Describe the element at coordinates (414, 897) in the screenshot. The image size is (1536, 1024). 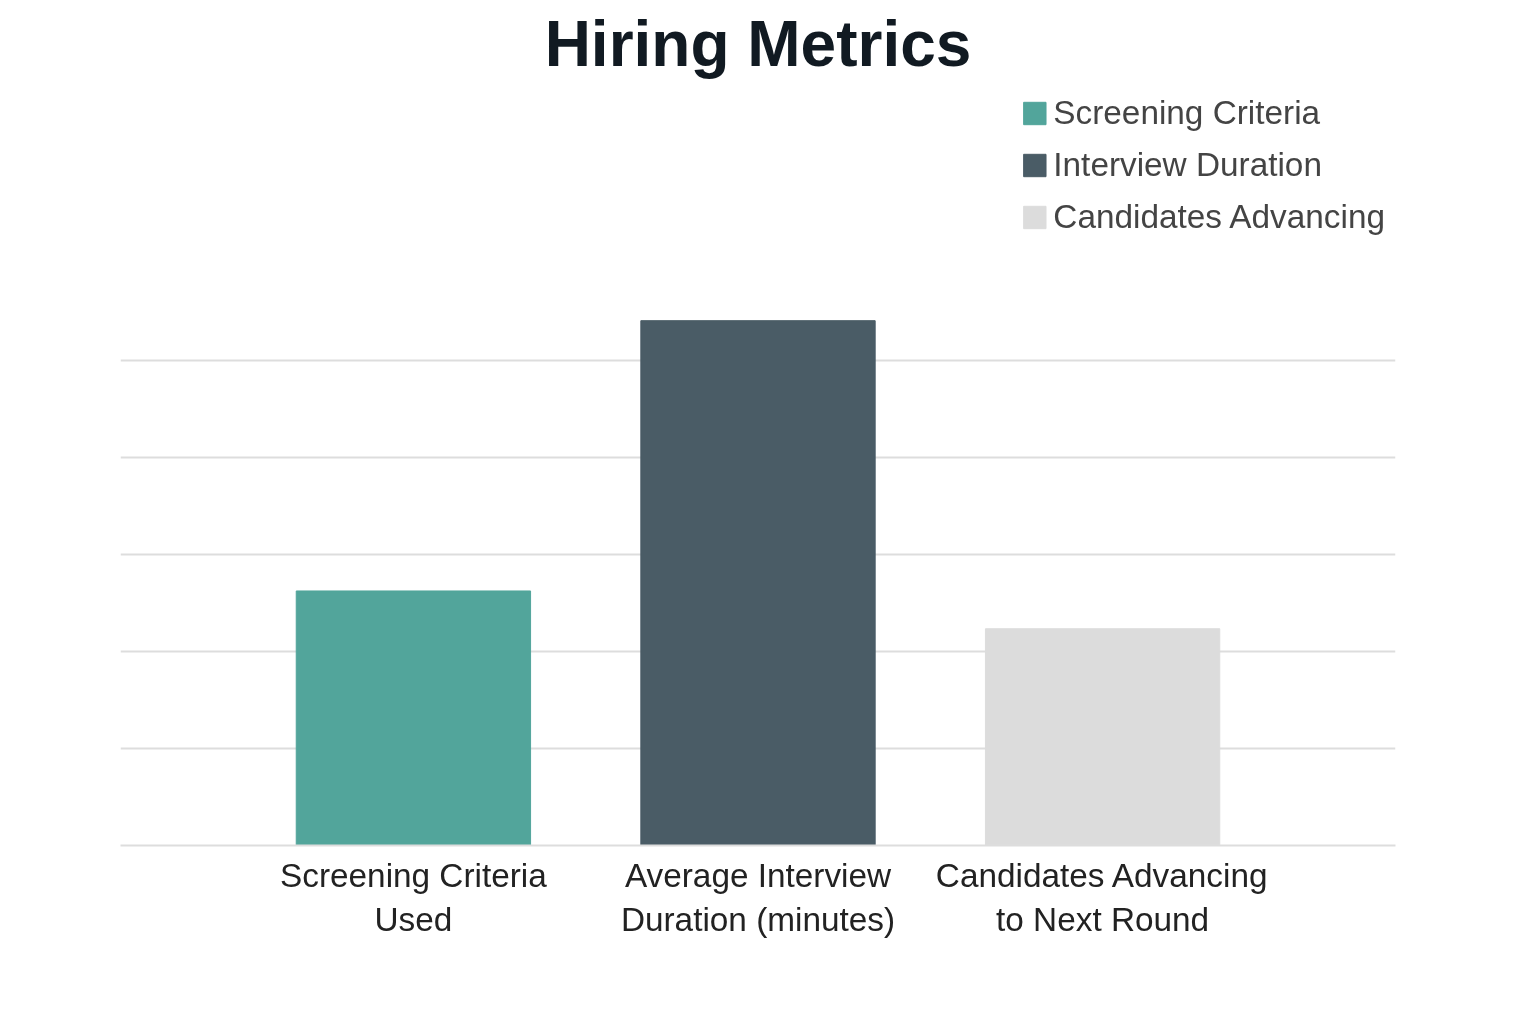
I see `x-tick-label: Screening Criteria Used` at that location.